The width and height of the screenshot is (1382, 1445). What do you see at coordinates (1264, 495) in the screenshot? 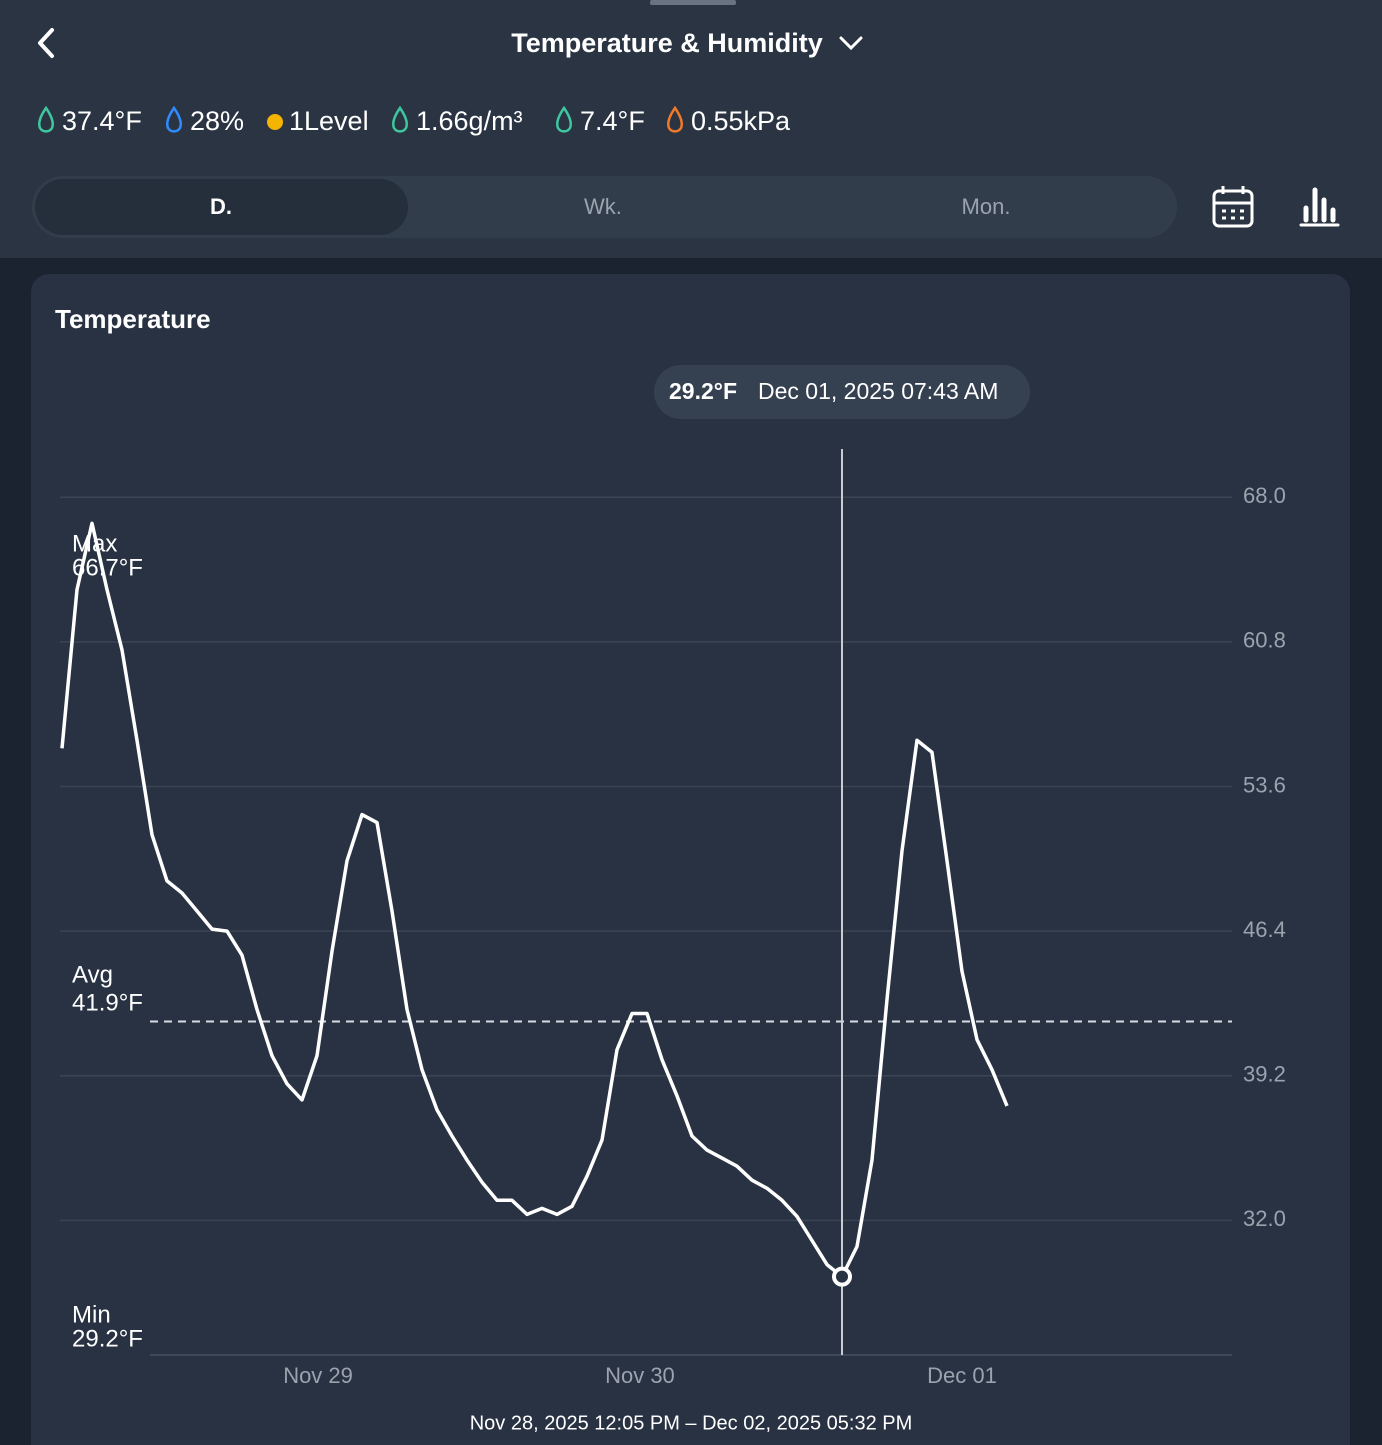
I see `y-tick-label: 68.0` at bounding box center [1264, 495].